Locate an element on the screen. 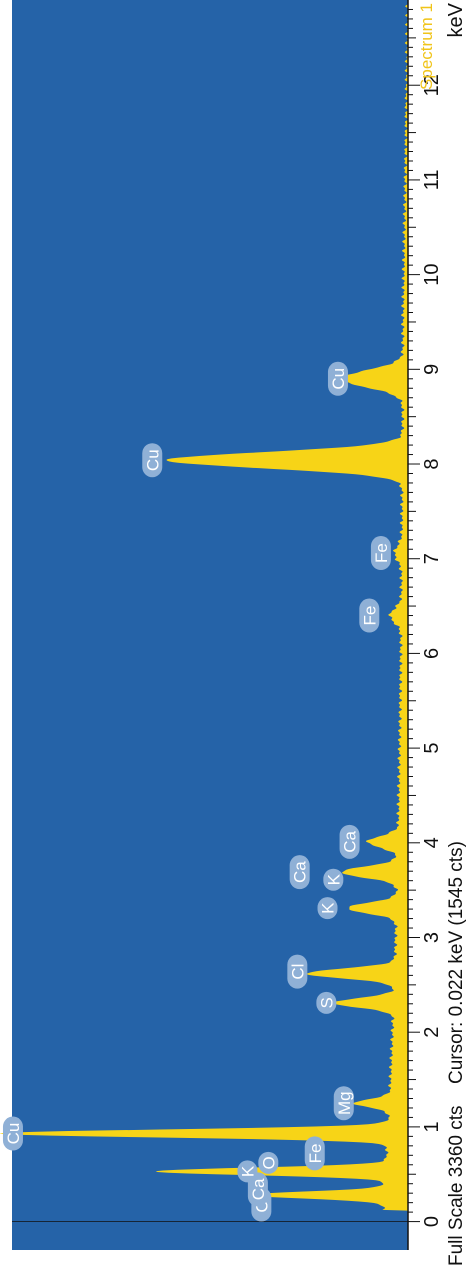 This screenshot has width=468, height=1270. peak-label-text: O is located at coordinates (268, 1162).